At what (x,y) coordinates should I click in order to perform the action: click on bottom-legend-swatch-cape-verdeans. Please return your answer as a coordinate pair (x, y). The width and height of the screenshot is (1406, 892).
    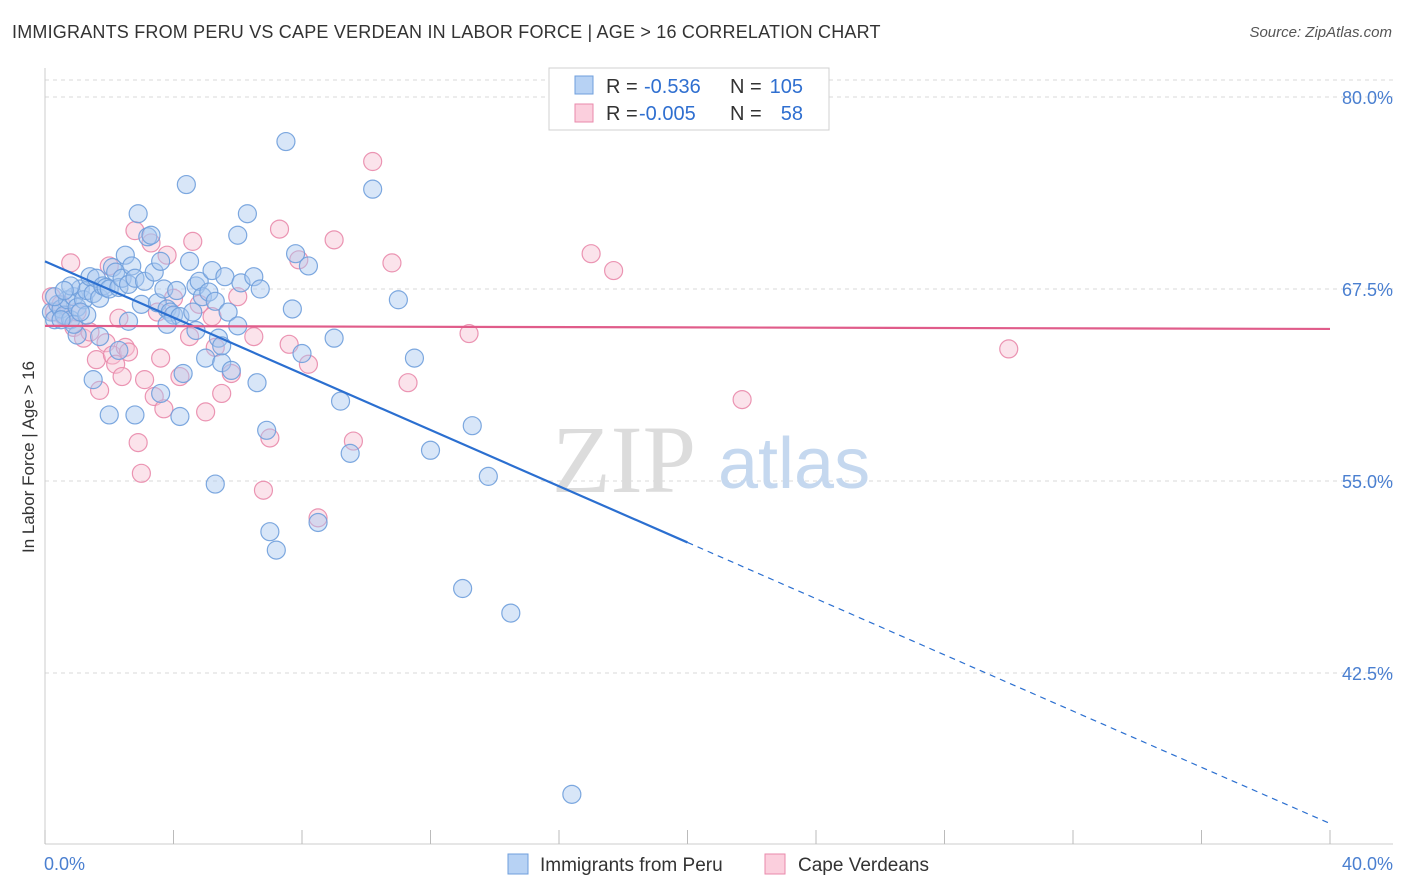
    Looking at the image, I should click on (775, 864).